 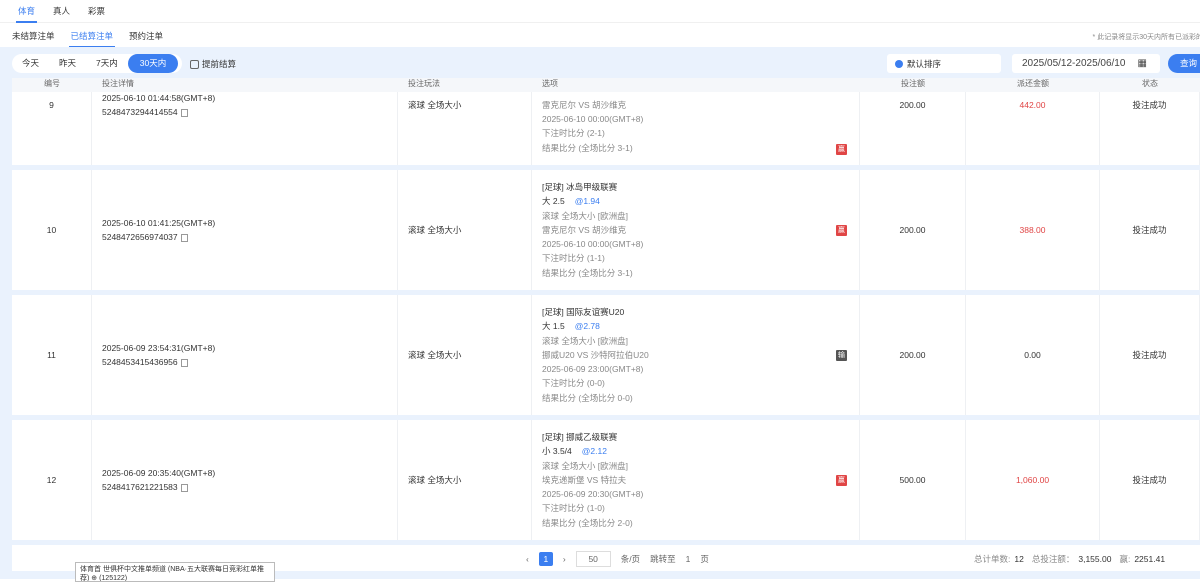 I want to click on total-count: 总计单数: 12, so click(x=999, y=559).